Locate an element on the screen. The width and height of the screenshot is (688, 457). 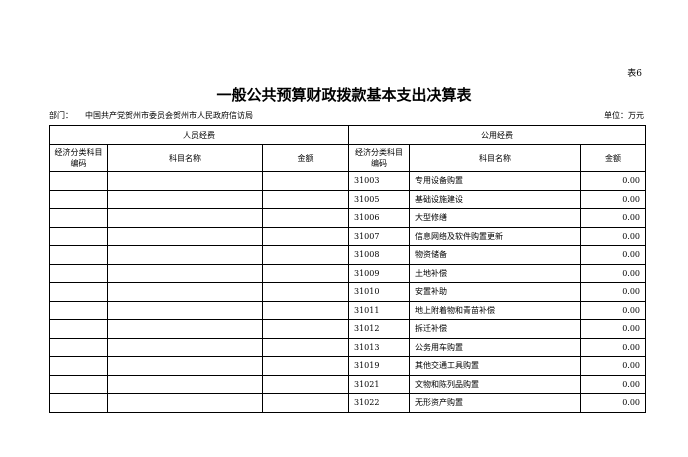
public-name: 公务用车购置 is located at coordinates (495, 347).